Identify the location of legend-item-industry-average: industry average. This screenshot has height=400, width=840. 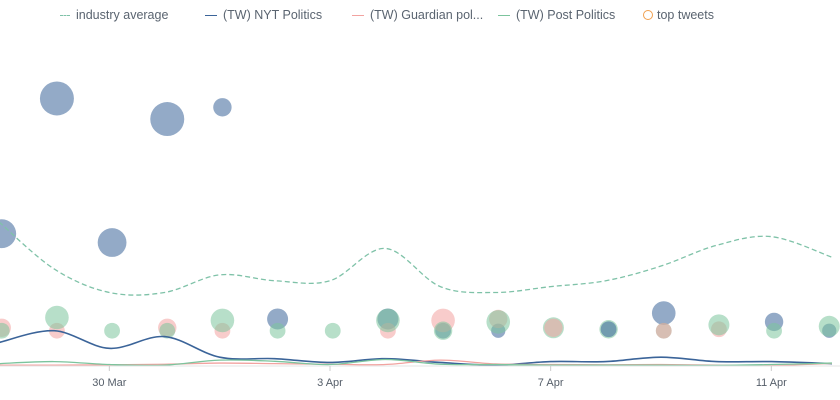
(114, 15).